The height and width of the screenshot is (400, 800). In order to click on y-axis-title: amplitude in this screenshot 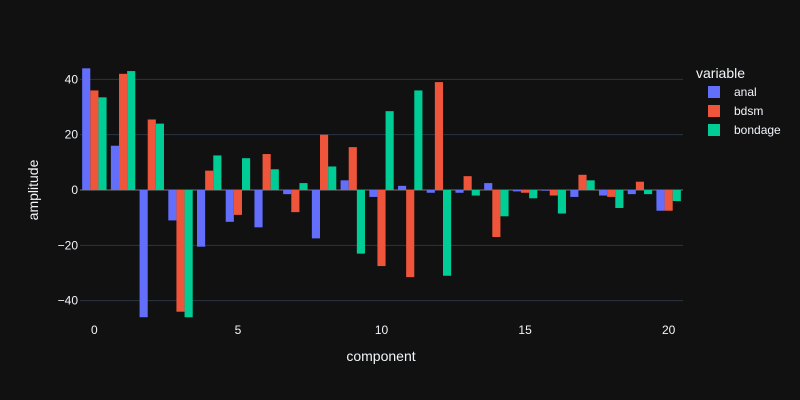, I will do `click(33, 189)`.